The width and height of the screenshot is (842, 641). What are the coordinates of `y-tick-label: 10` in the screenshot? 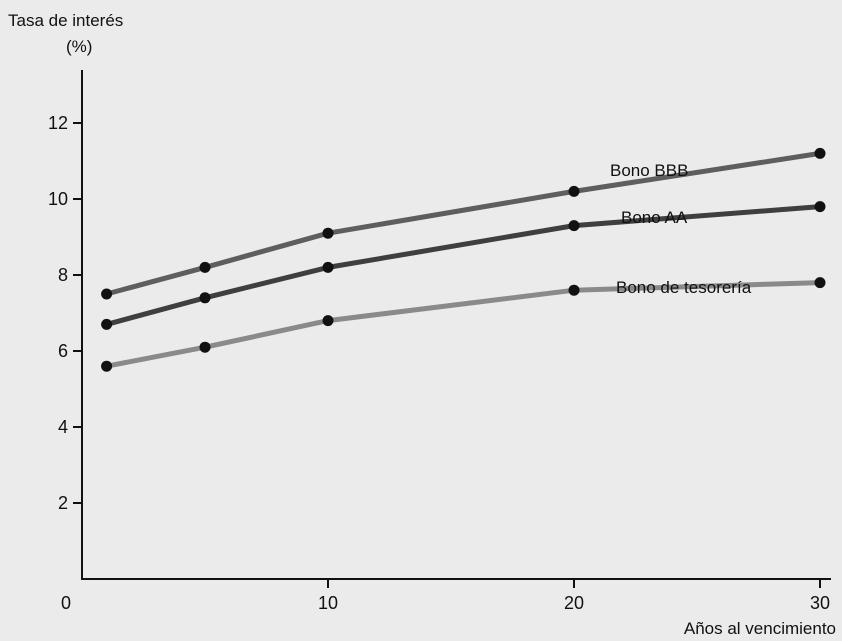 It's located at (58, 199).